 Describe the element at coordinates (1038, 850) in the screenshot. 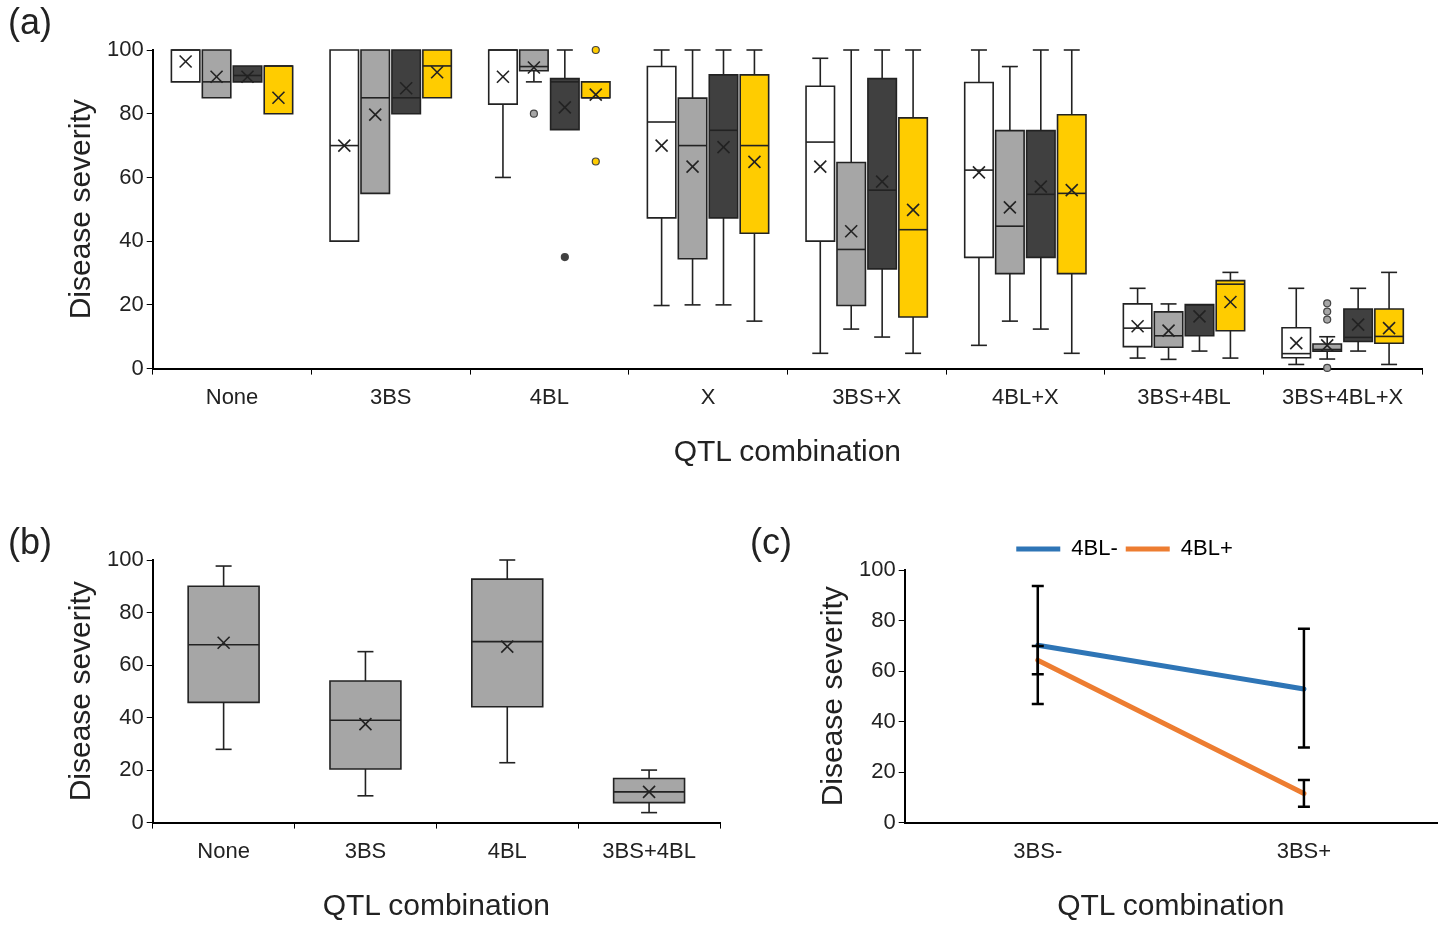

I see `x-tick-label: 3BS-` at that location.